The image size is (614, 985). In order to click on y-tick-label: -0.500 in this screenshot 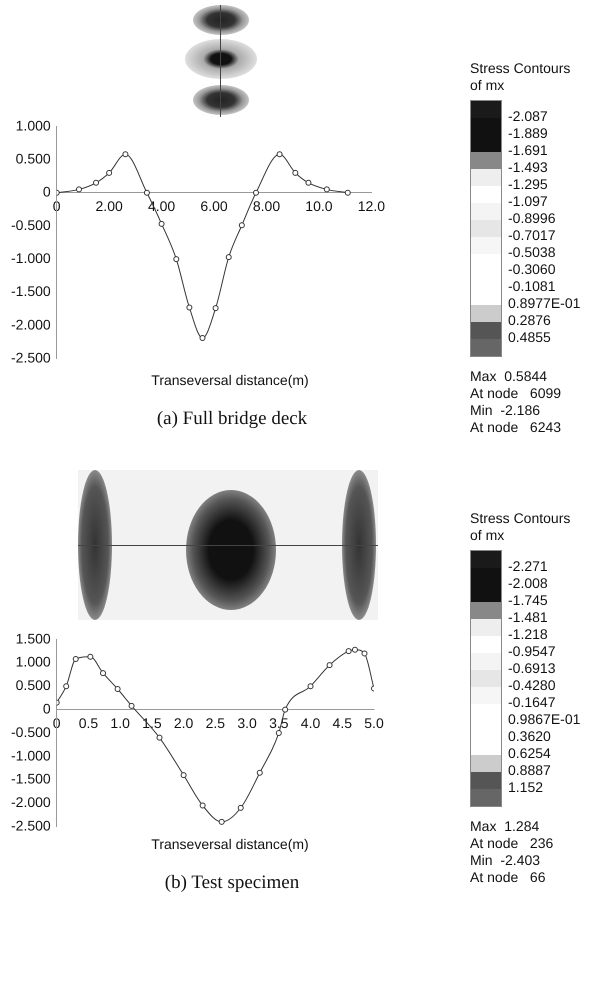, I will do `click(30, 224)`.